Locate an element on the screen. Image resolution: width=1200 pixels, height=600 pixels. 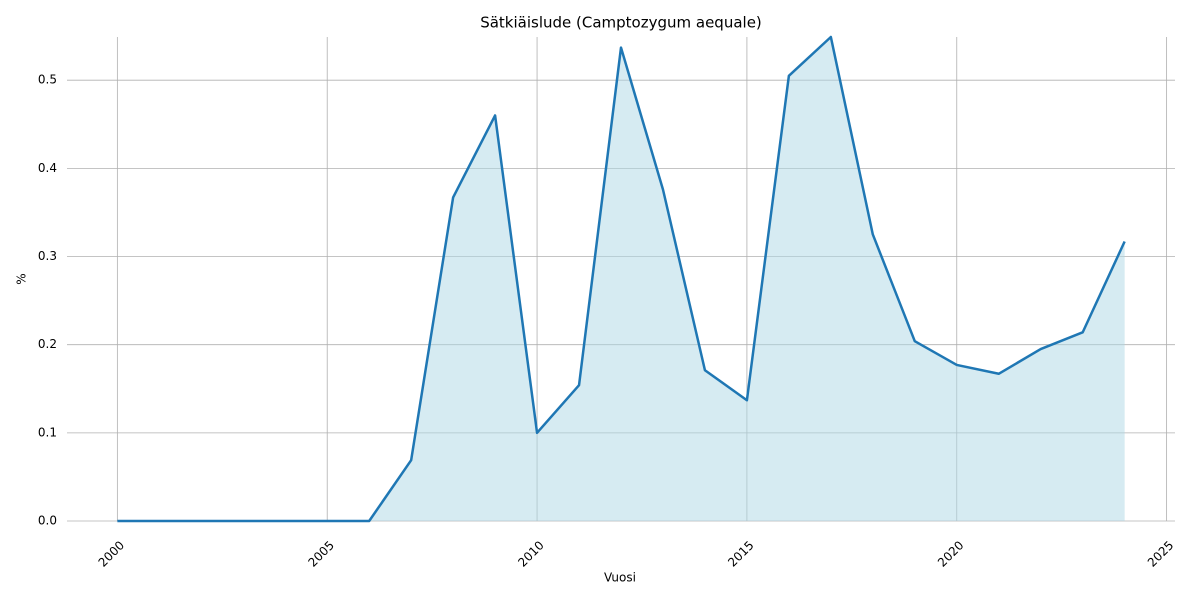
y-tick-label: 0.0 is located at coordinates (47, 521).